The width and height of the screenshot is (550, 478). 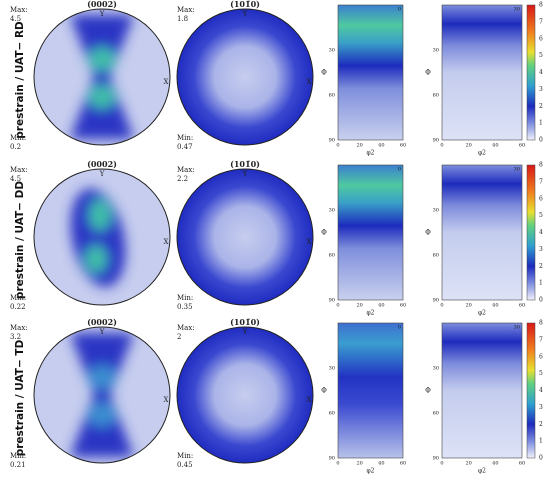 What do you see at coordinates (15, 19) in the screenshot?
I see `max-value: 4.5` at bounding box center [15, 19].